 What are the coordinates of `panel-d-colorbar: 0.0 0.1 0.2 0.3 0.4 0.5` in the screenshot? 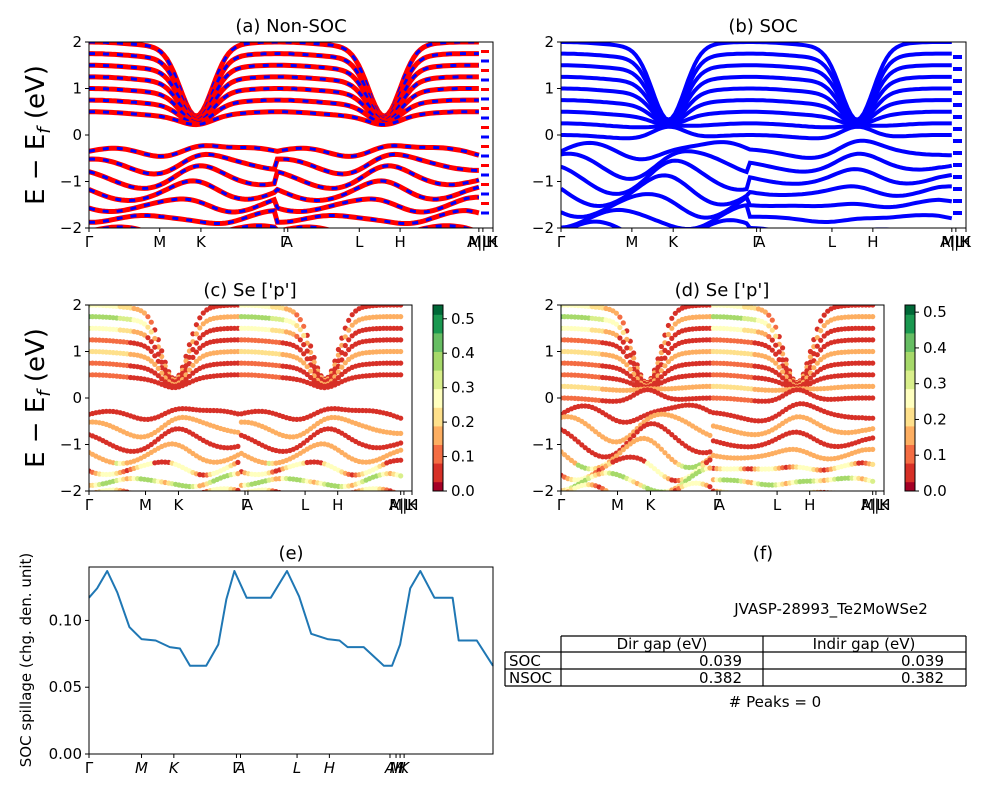 It's located at (925, 401).